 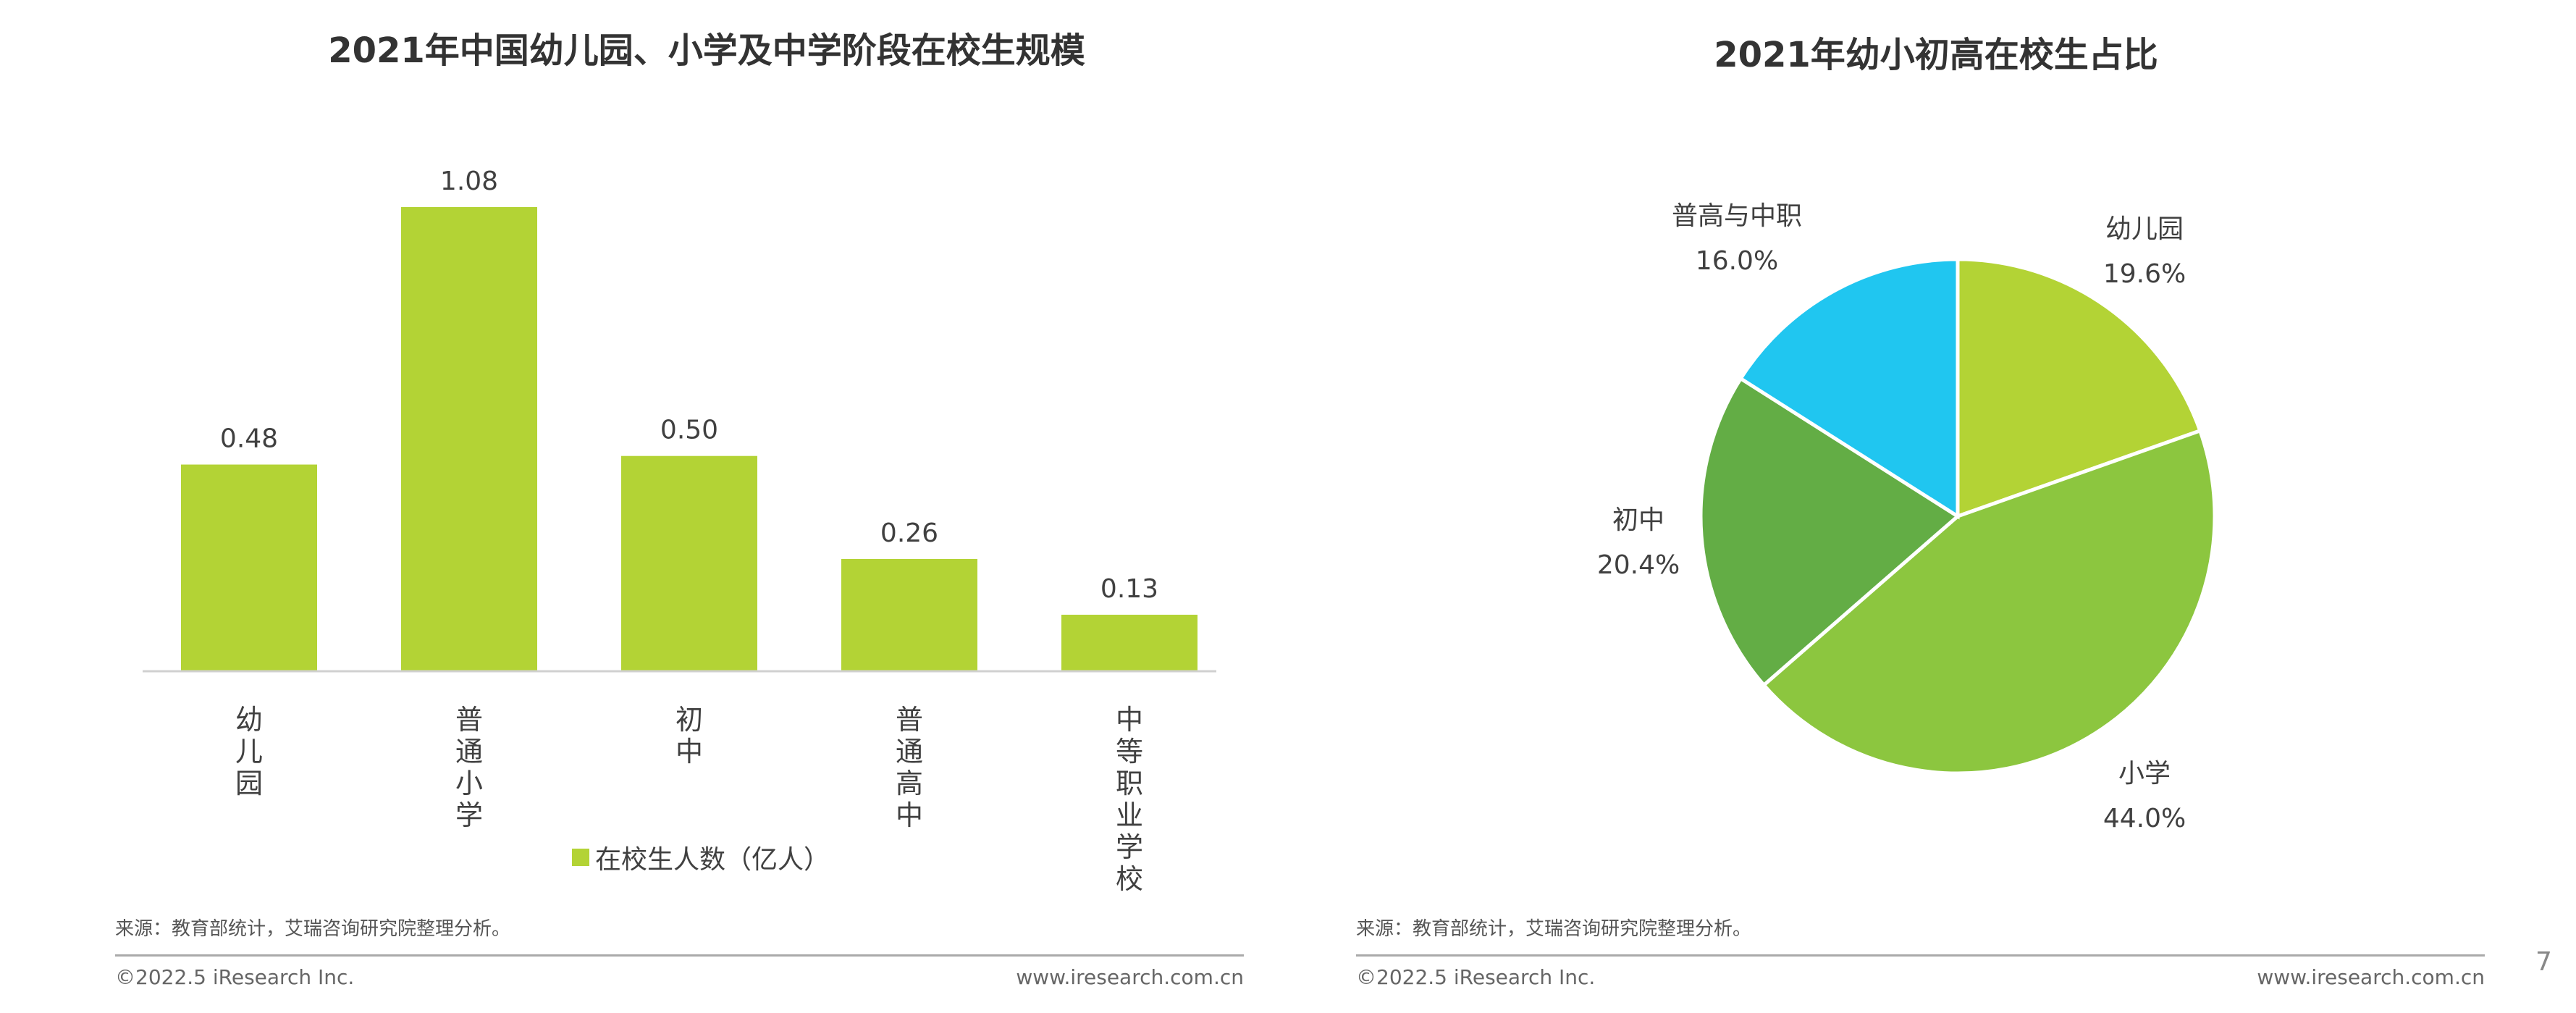 What do you see at coordinates (679, 955) in the screenshot?
I see `divider-left` at bounding box center [679, 955].